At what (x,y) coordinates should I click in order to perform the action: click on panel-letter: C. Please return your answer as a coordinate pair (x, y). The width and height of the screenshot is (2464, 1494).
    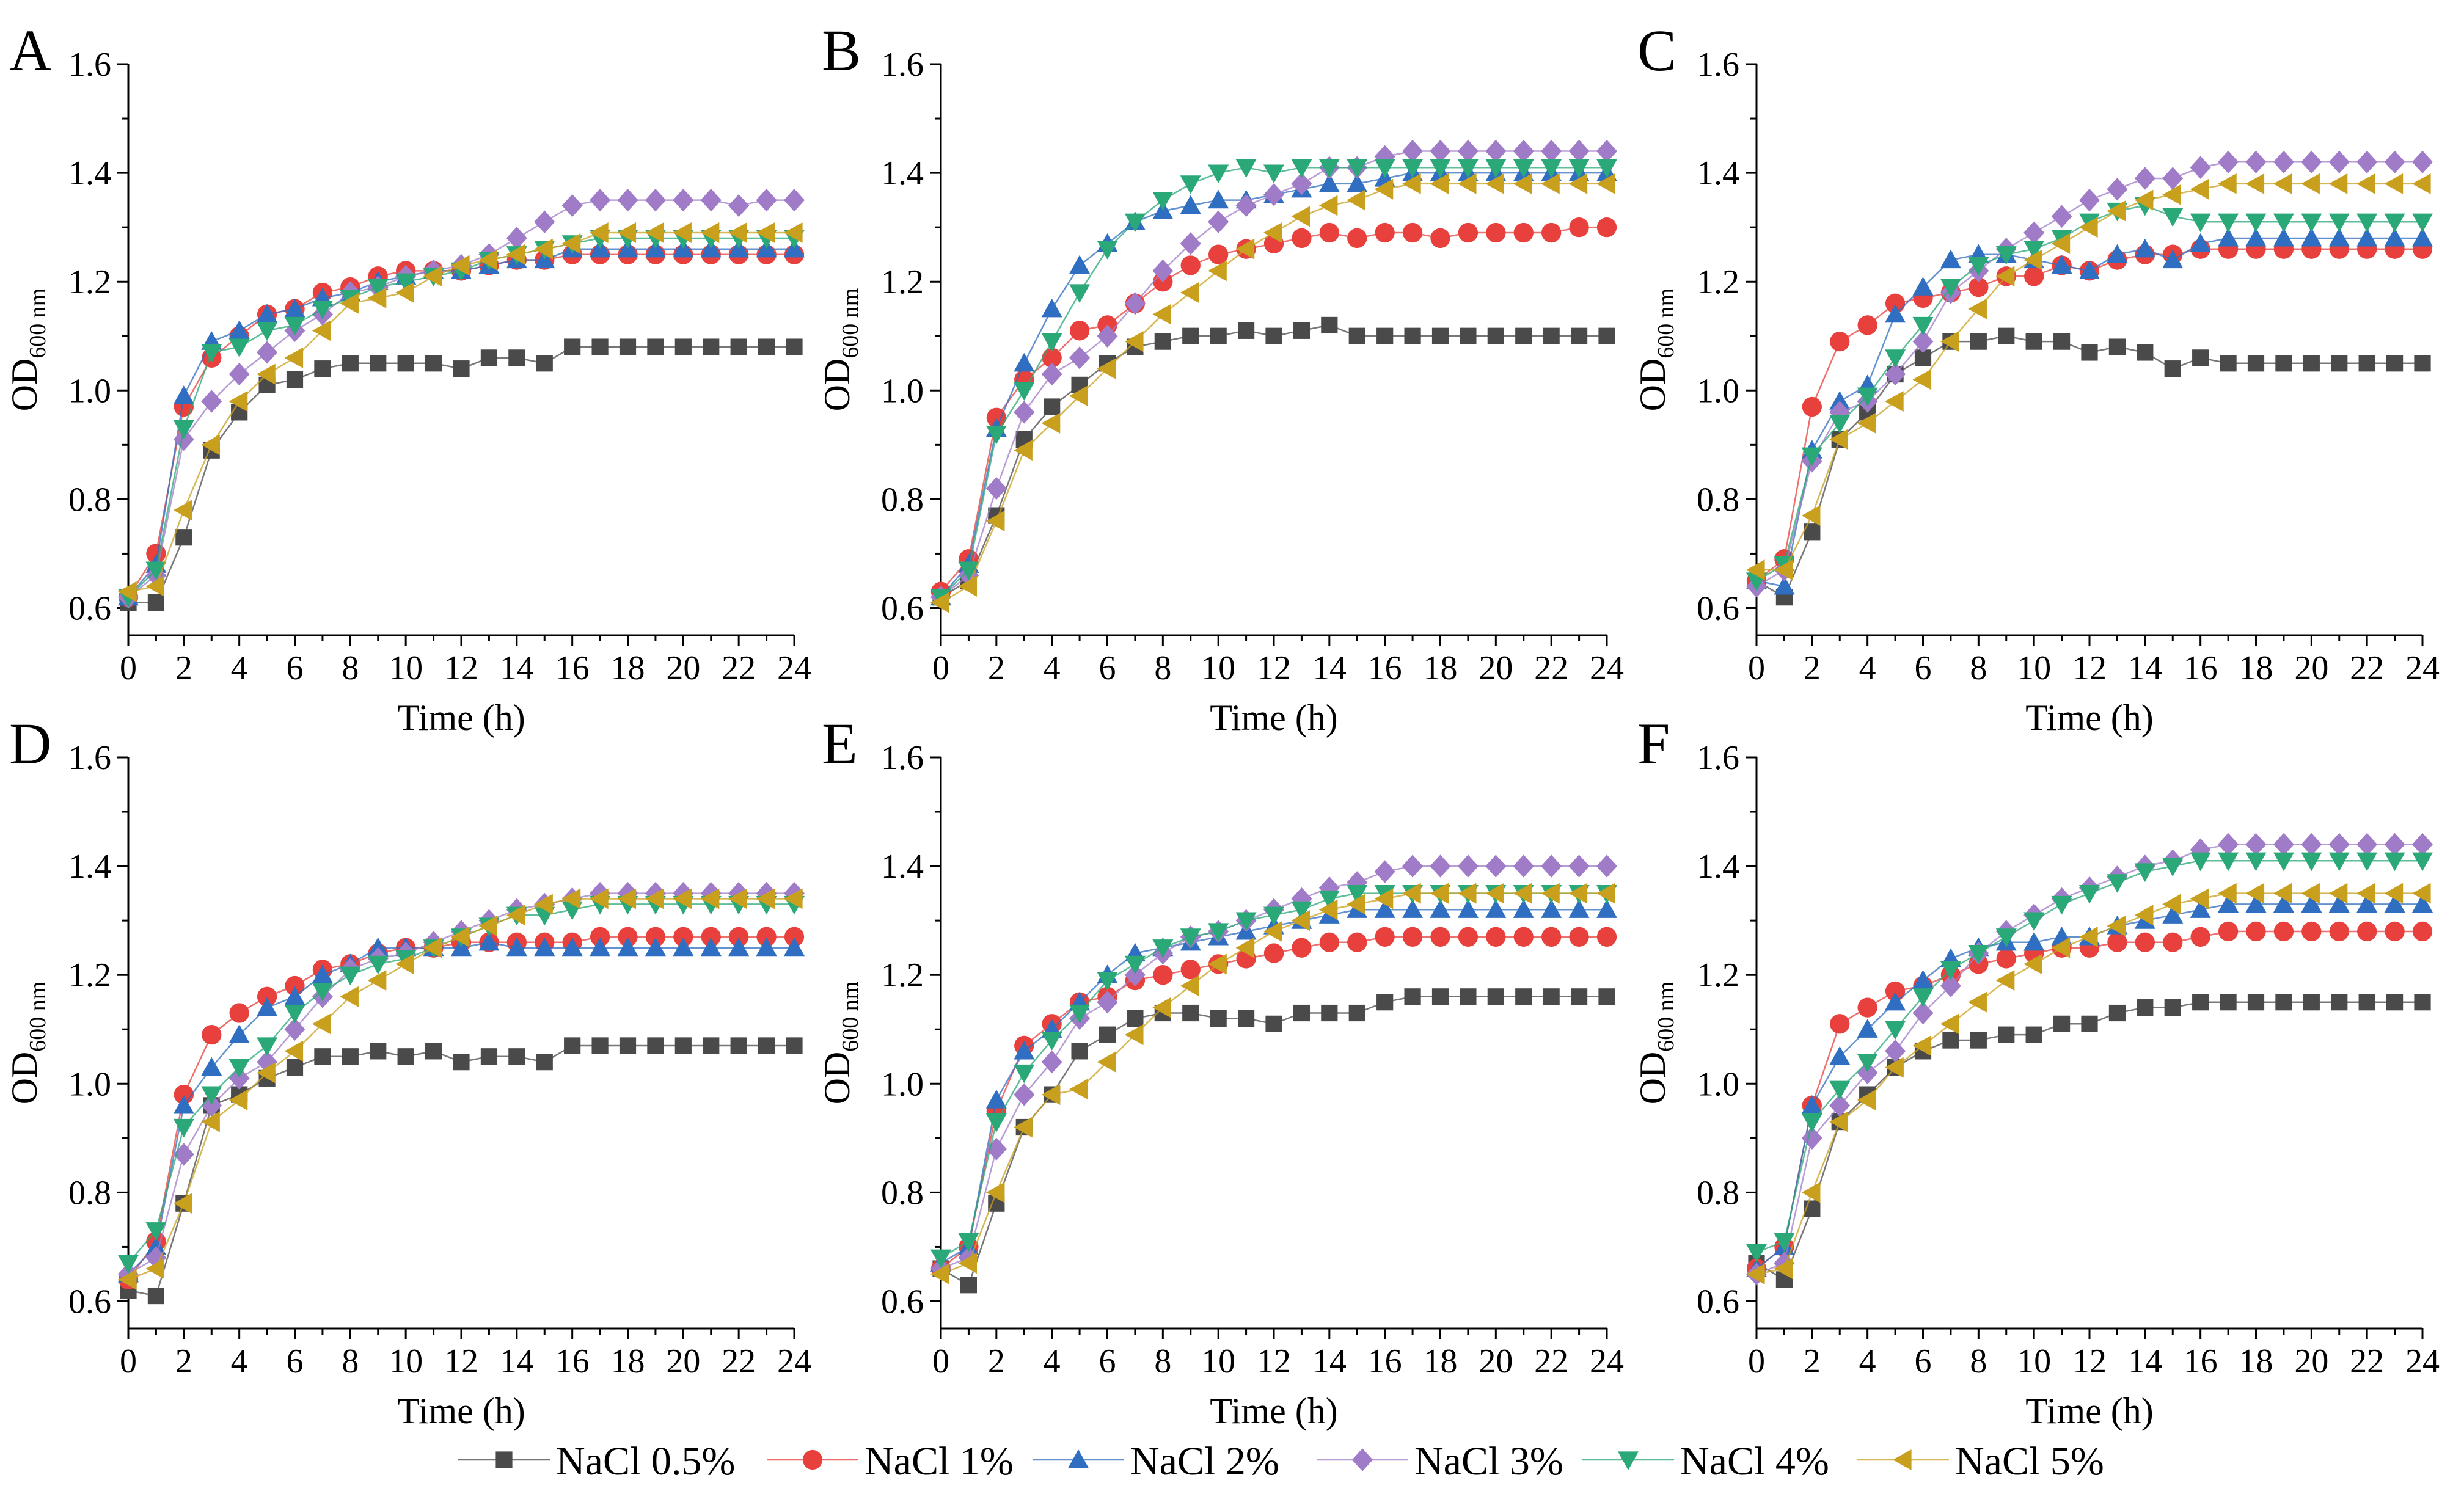
    Looking at the image, I should click on (1656, 50).